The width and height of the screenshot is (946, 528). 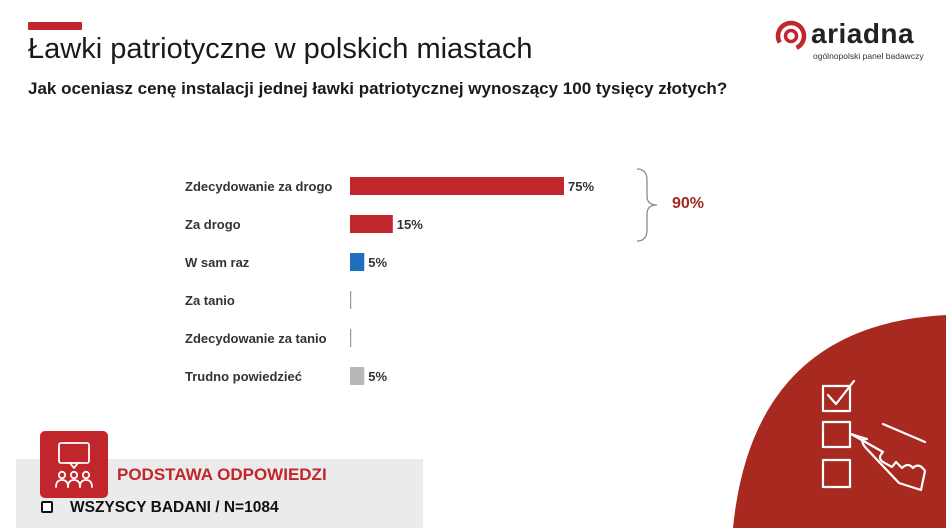 I want to click on respondents-icon, so click(x=74, y=465).